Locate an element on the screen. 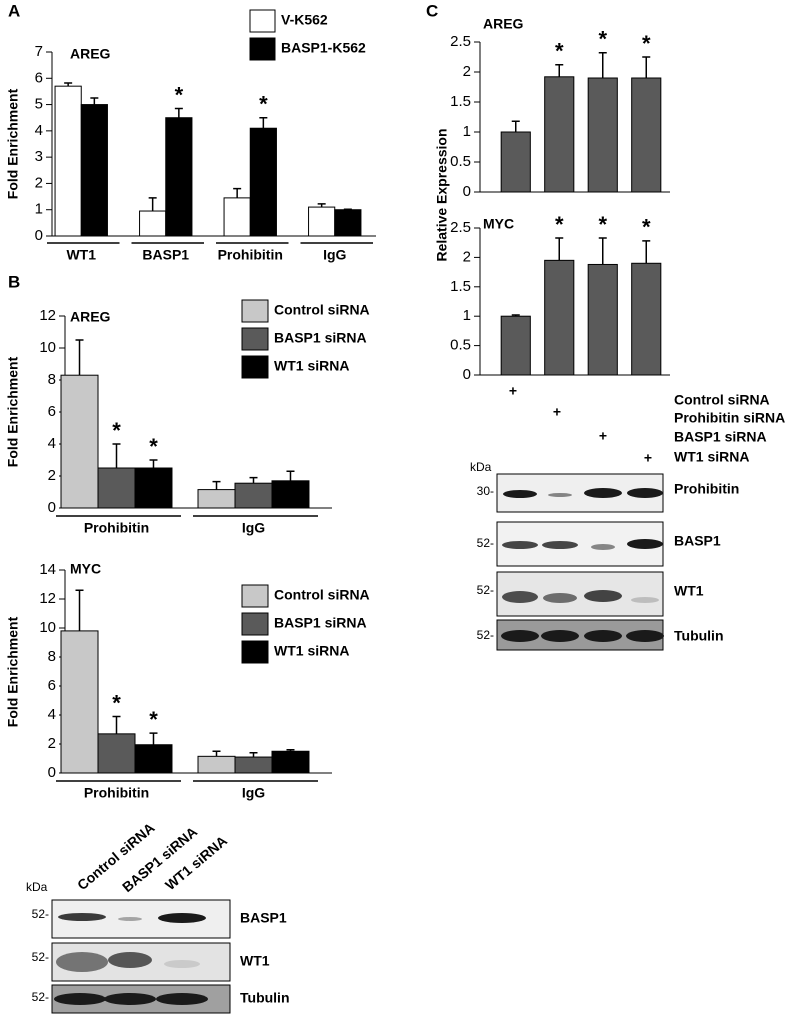  treatment-label: Control siRNA is located at coordinates (722, 400).